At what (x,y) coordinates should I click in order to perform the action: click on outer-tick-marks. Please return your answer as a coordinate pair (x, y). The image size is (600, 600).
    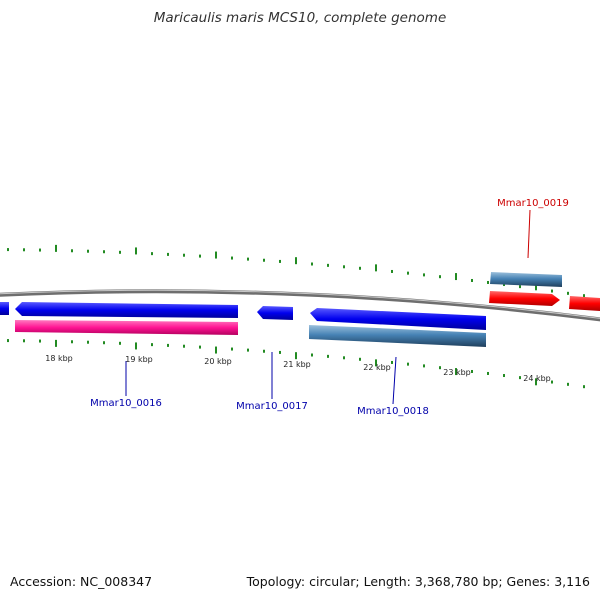
    Looking at the image, I should click on (296, 271).